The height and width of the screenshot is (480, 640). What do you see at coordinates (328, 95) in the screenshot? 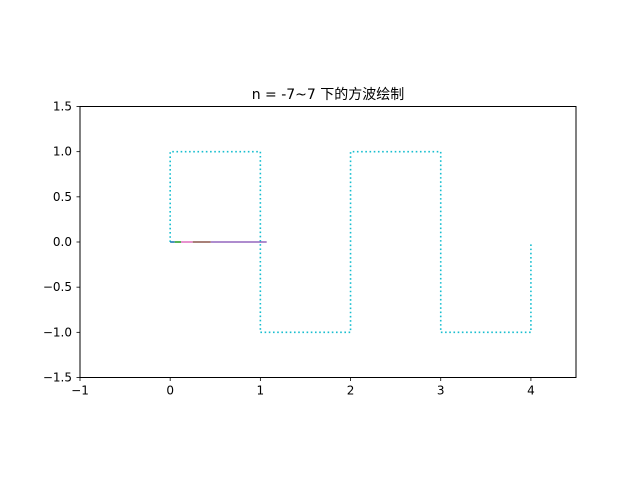
I see `chart-title: n = -7~7 下的方波绘制` at bounding box center [328, 95].